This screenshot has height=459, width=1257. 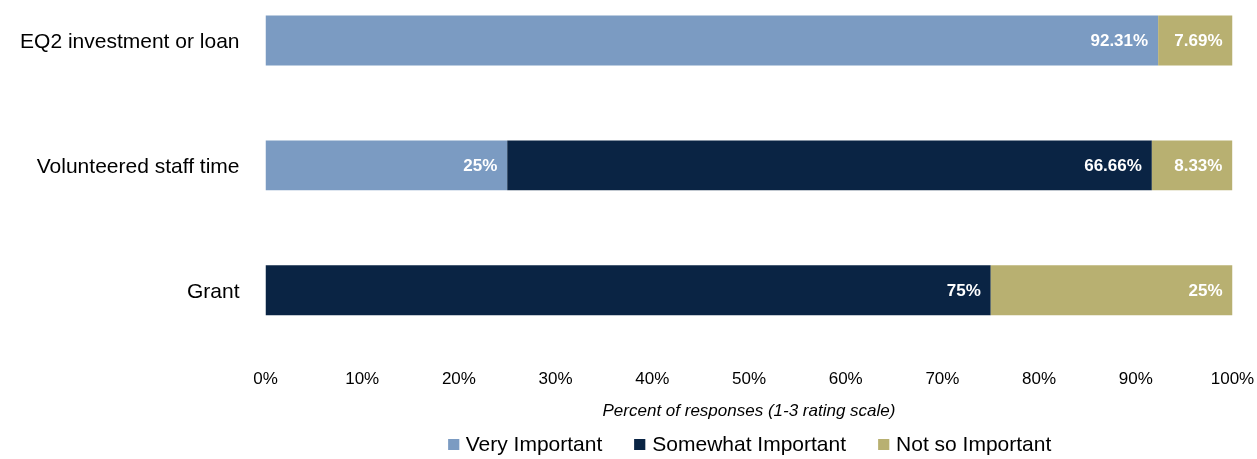 I want to click on x-axis-title: Percent of responses (1-3 rating scale), so click(x=749, y=410).